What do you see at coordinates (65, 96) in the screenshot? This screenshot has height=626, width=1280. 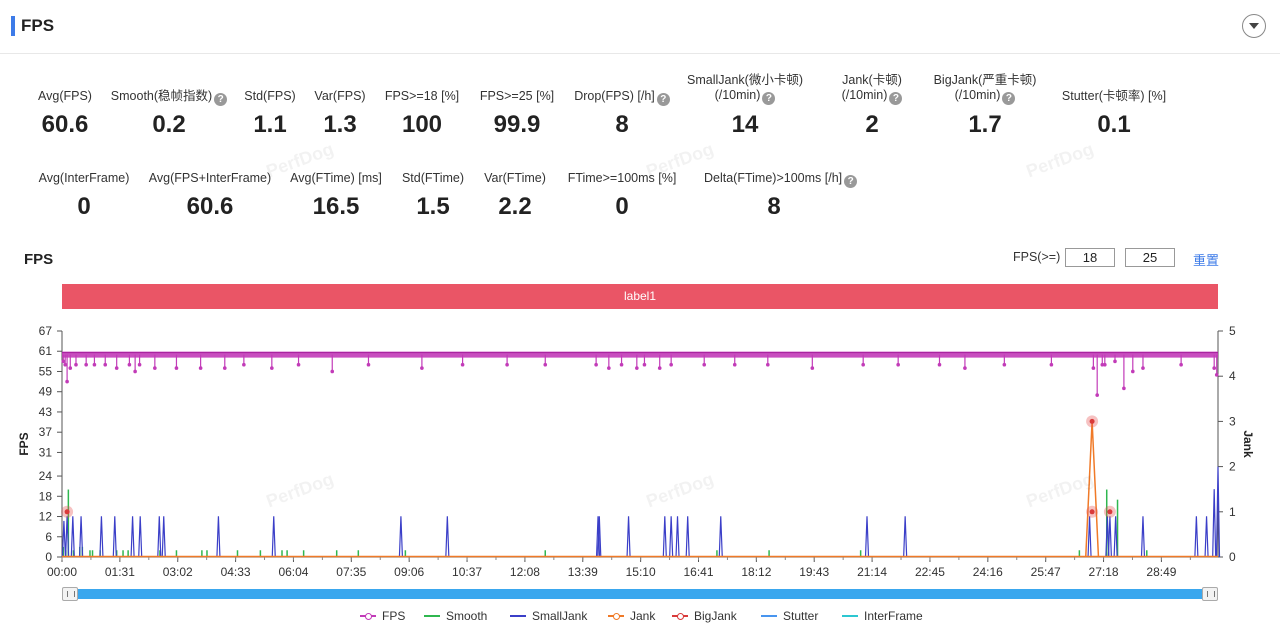 I see `metric-label-text: Avg(FPS)` at bounding box center [65, 96].